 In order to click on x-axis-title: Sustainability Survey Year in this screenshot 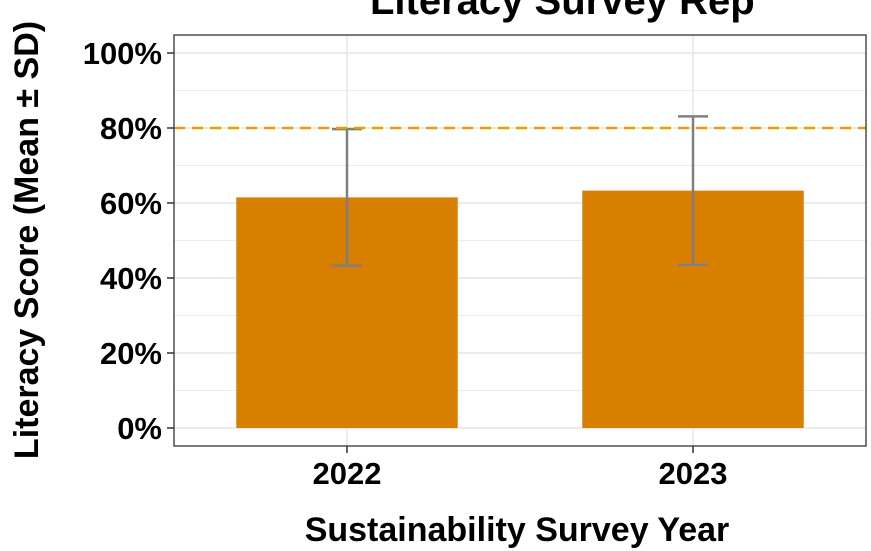, I will do `click(517, 530)`.